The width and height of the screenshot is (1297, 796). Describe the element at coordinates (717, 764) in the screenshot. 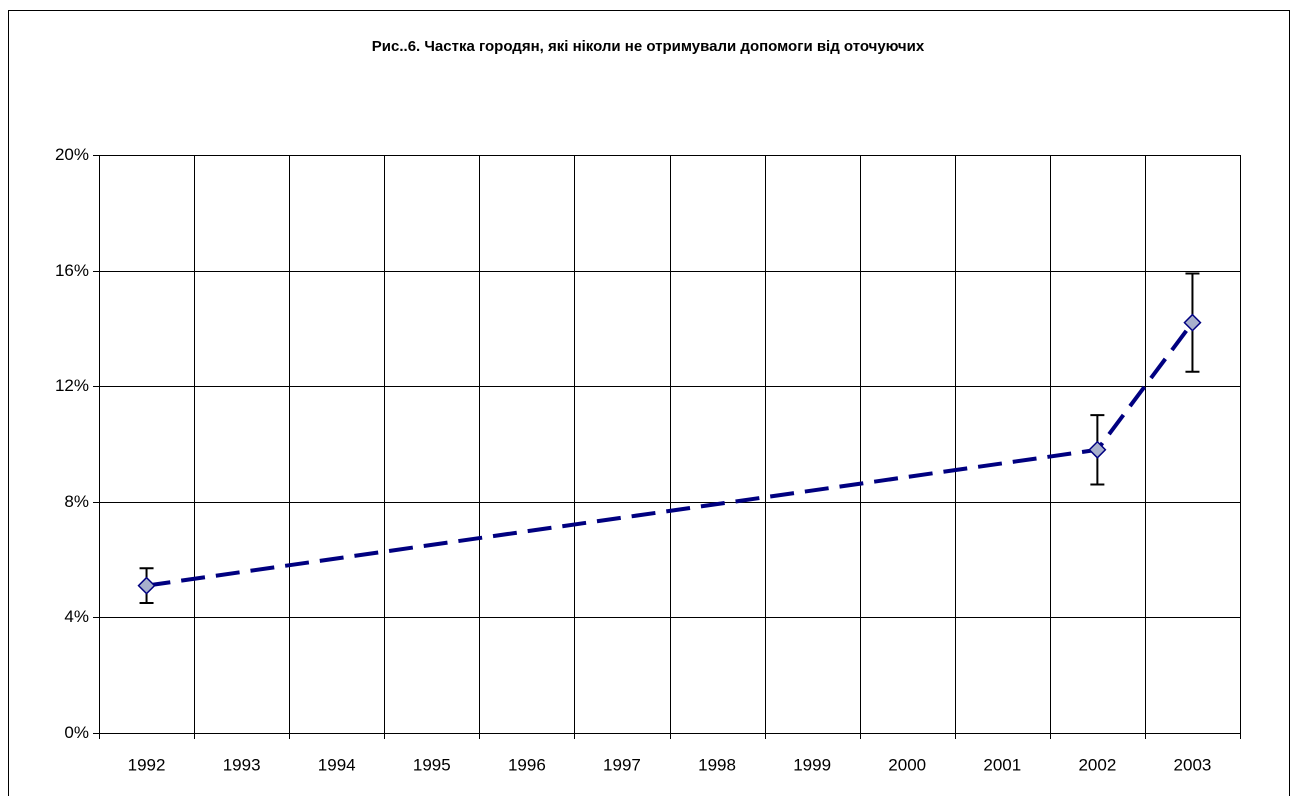

I see `x-tick-label: 1998` at that location.